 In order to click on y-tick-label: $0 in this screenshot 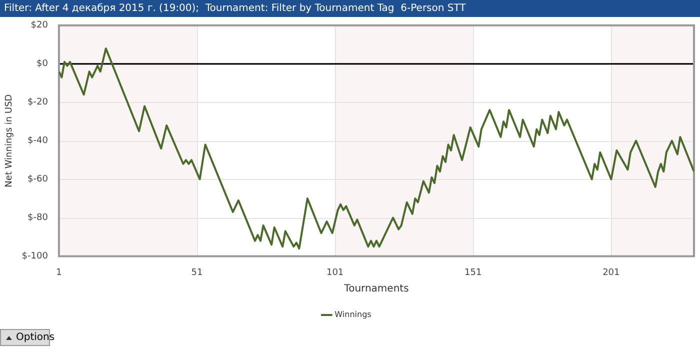, I will do `click(42, 64)`.